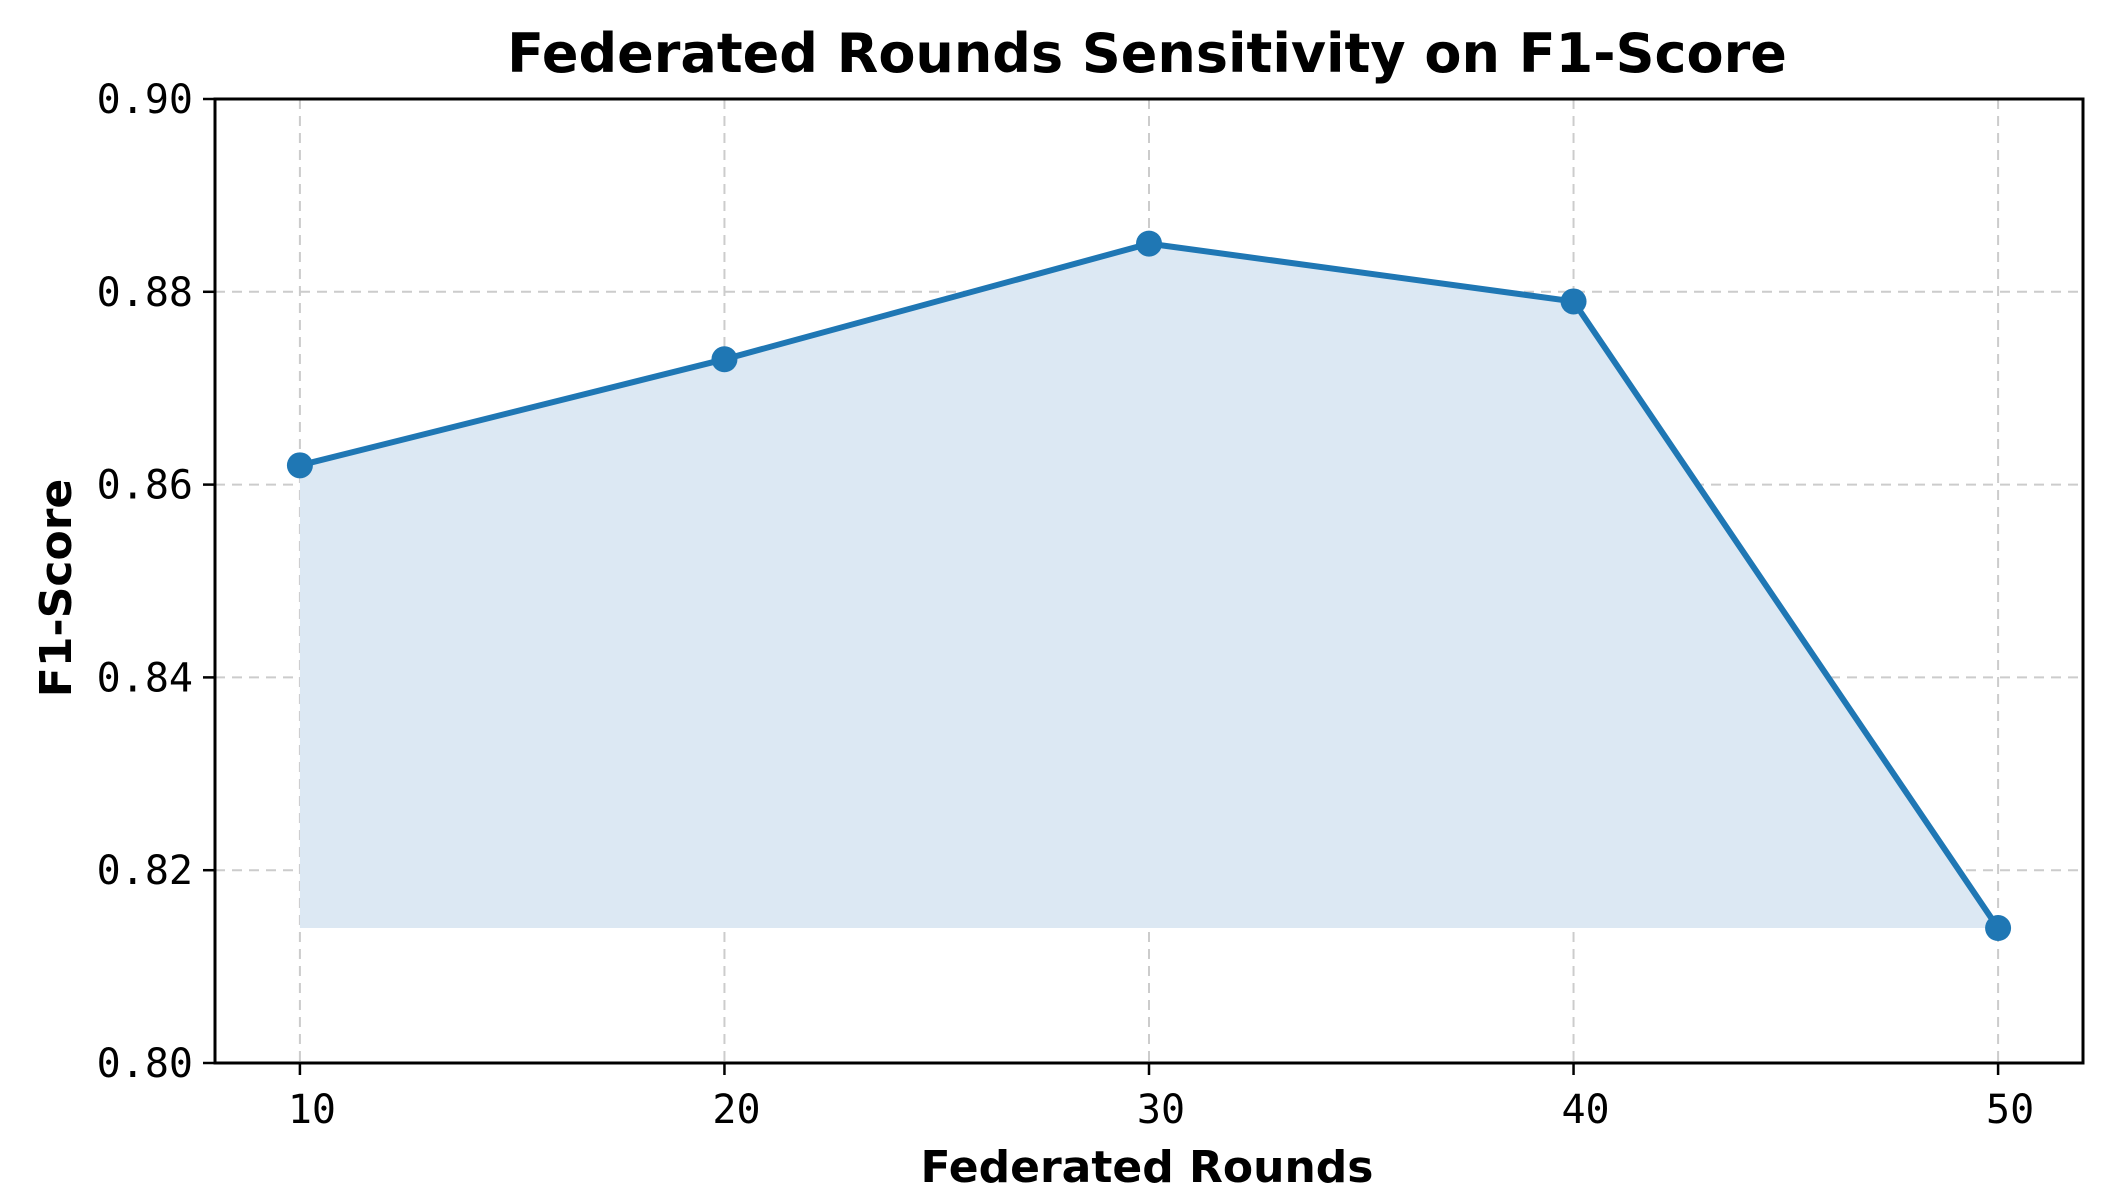  Describe the element at coordinates (312, 1110) in the screenshot. I see `x-tick-label: 10` at that location.